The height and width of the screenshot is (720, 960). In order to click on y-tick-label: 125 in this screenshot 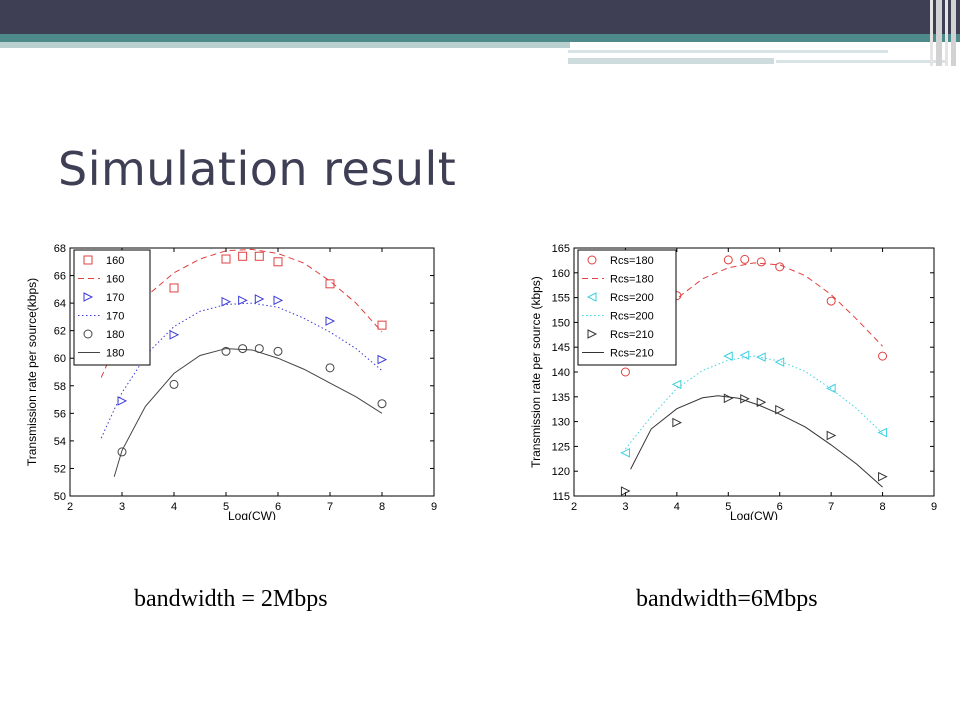, I will do `click(561, 447)`.